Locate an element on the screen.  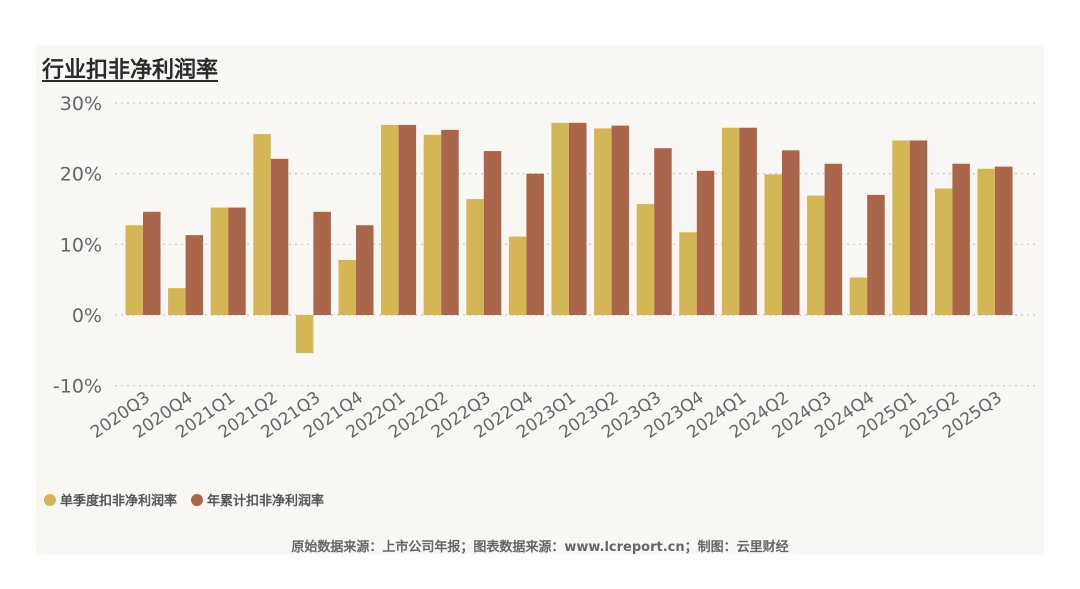
y-tick-label: 0% is located at coordinates (87, 316).